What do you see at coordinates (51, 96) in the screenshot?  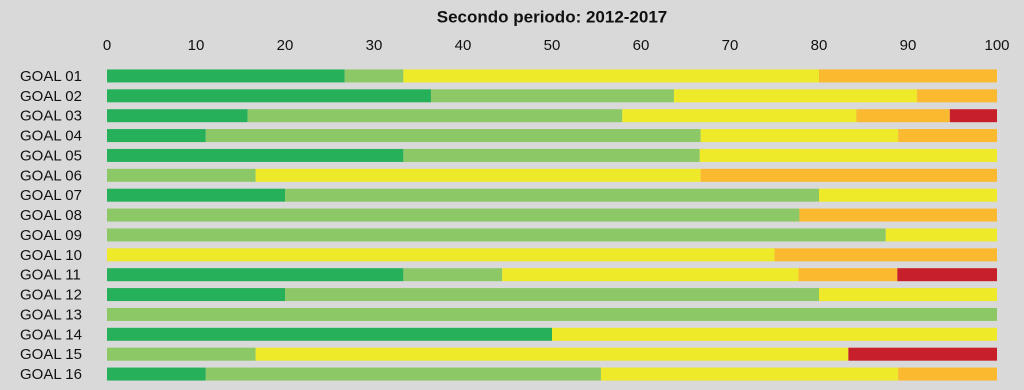 I see `y-tick-label: GOAL 02` at bounding box center [51, 96].